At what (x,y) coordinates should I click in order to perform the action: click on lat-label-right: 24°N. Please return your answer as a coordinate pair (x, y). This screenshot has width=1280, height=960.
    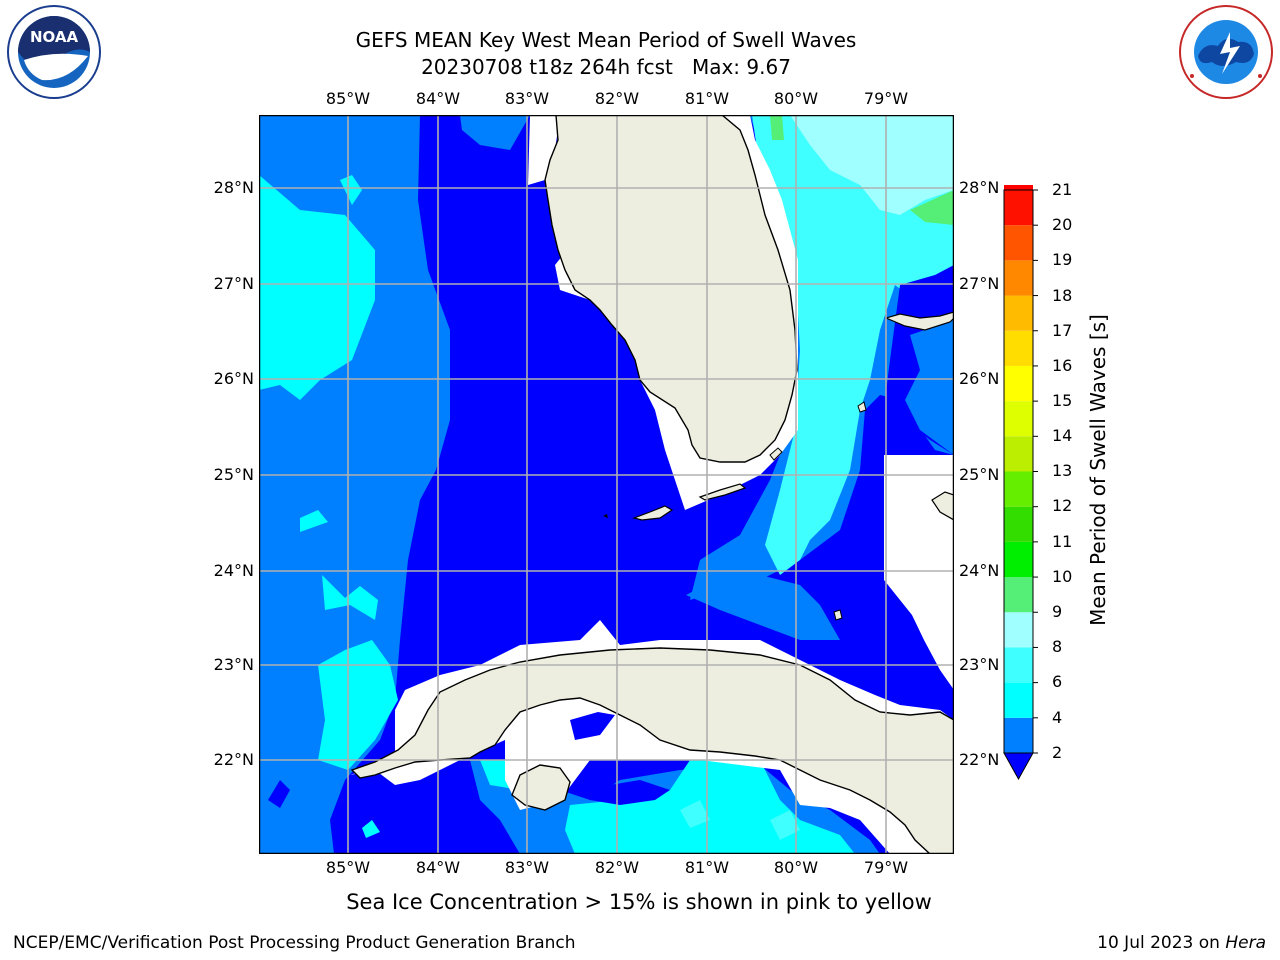
    Looking at the image, I should click on (979, 570).